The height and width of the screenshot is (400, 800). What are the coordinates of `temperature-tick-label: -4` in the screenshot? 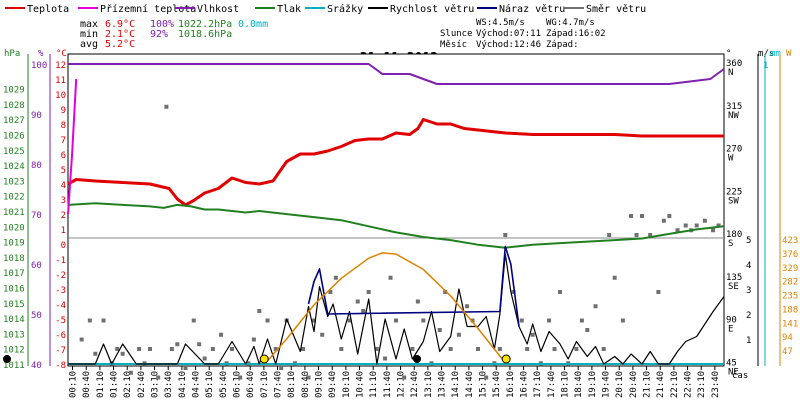 It's located at (60, 306).